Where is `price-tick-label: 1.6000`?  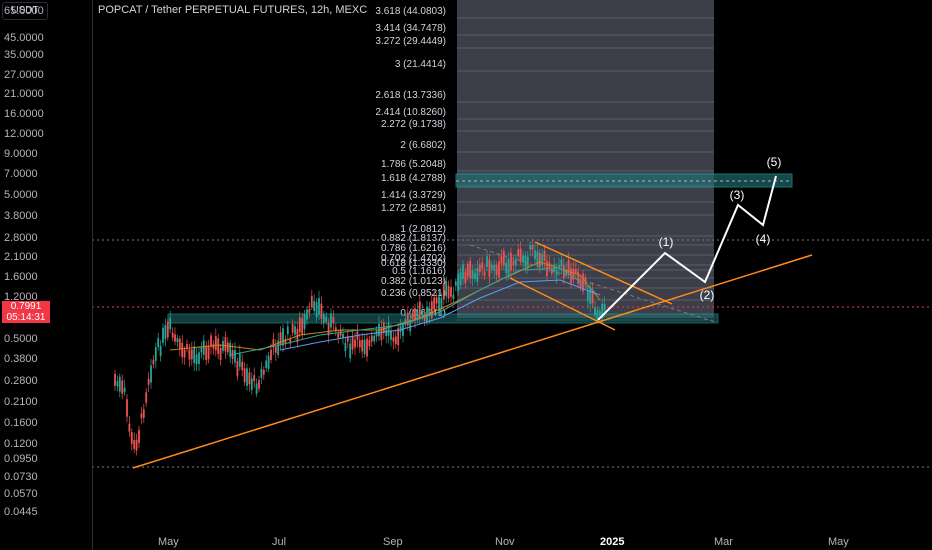 price-tick-label: 1.6000 is located at coordinates (21, 277).